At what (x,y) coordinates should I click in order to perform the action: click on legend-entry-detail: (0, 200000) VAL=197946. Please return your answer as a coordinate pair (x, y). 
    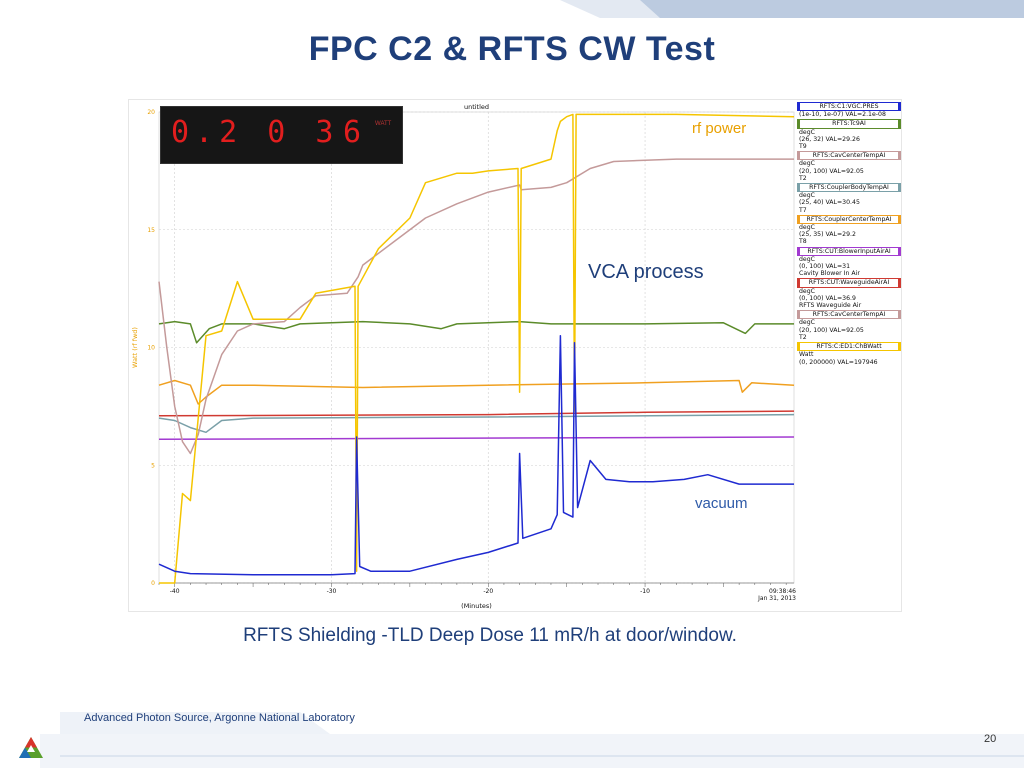
    Looking at the image, I should click on (838, 362).